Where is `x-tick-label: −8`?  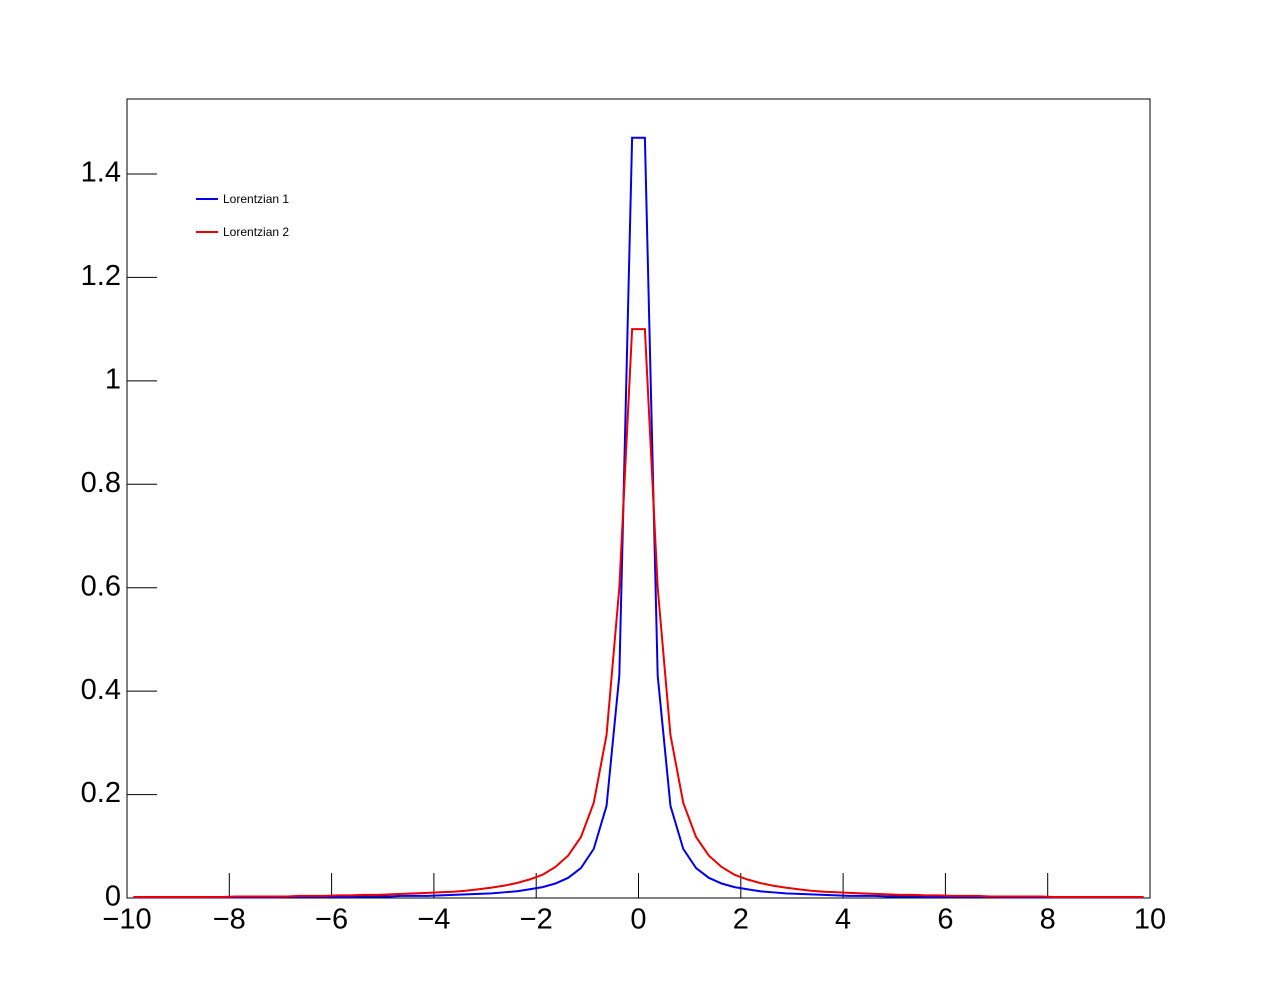
x-tick-label: −8 is located at coordinates (229, 920).